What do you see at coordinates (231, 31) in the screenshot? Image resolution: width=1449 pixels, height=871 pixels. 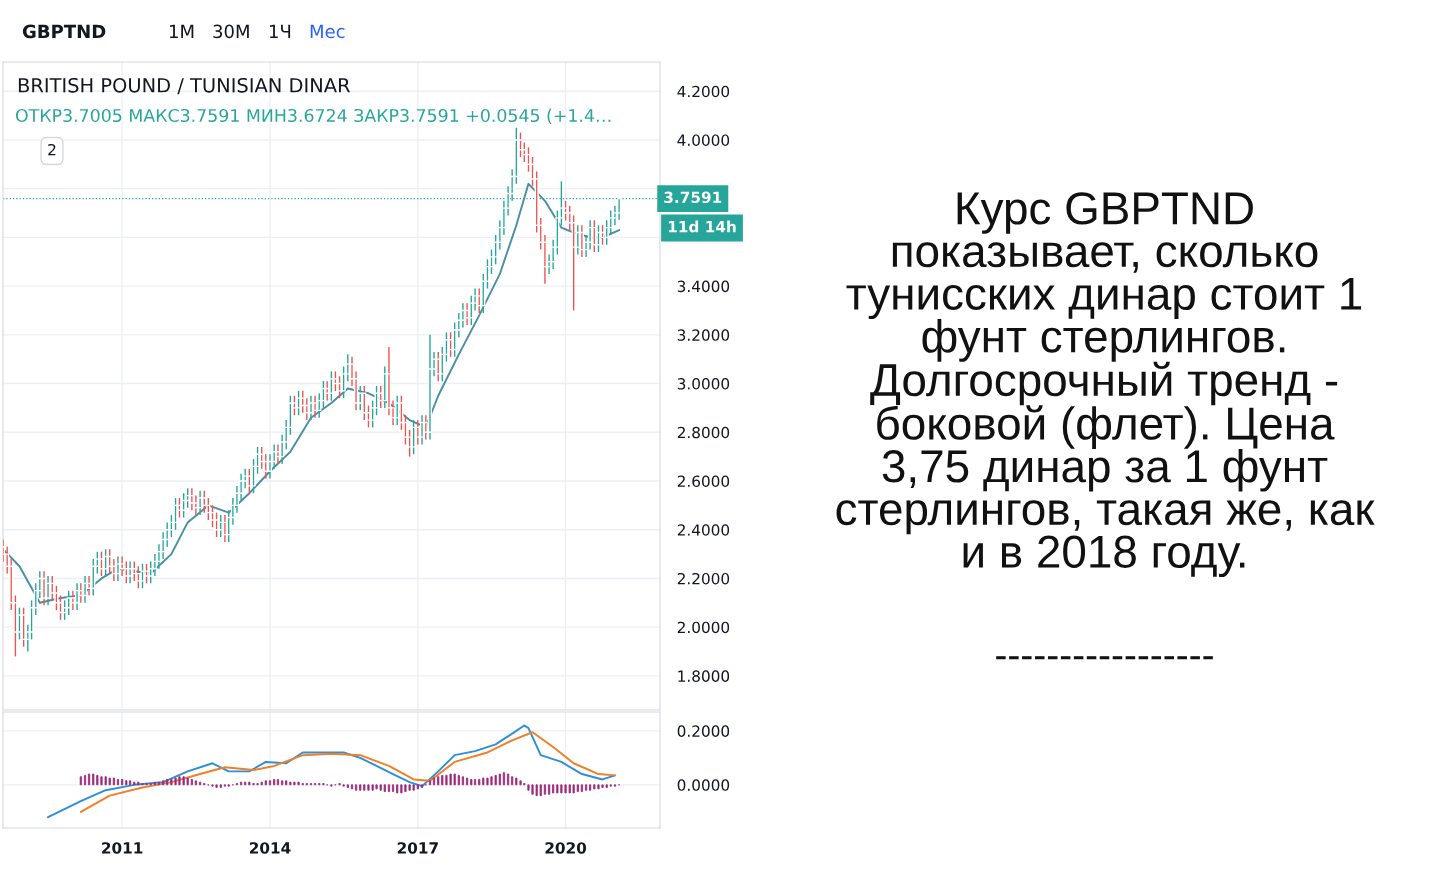 I see `text: 30М` at bounding box center [231, 31].